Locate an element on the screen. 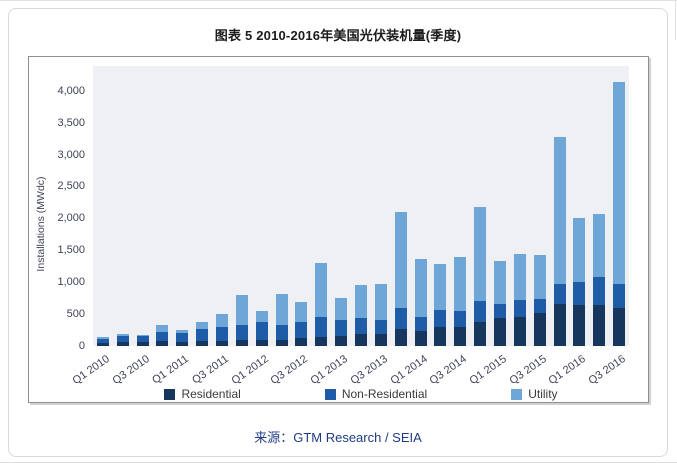 This screenshot has width=677, height=467. stacked-bar-q2-2015 is located at coordinates (519, 299).